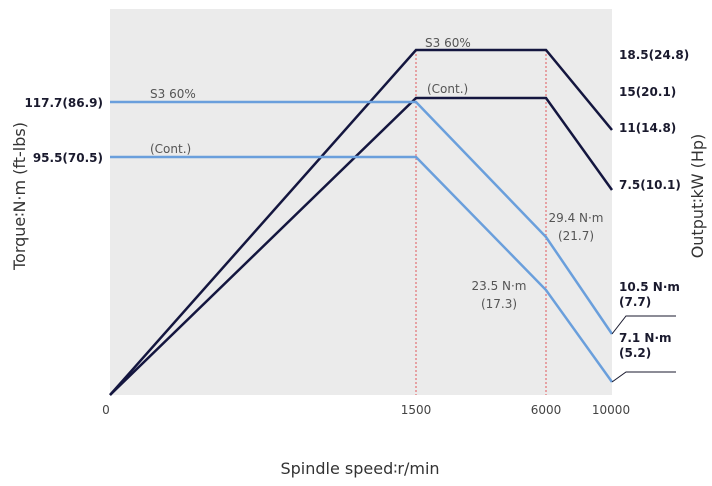  I want to click on annot-17-3: (17.3), so click(499, 304).